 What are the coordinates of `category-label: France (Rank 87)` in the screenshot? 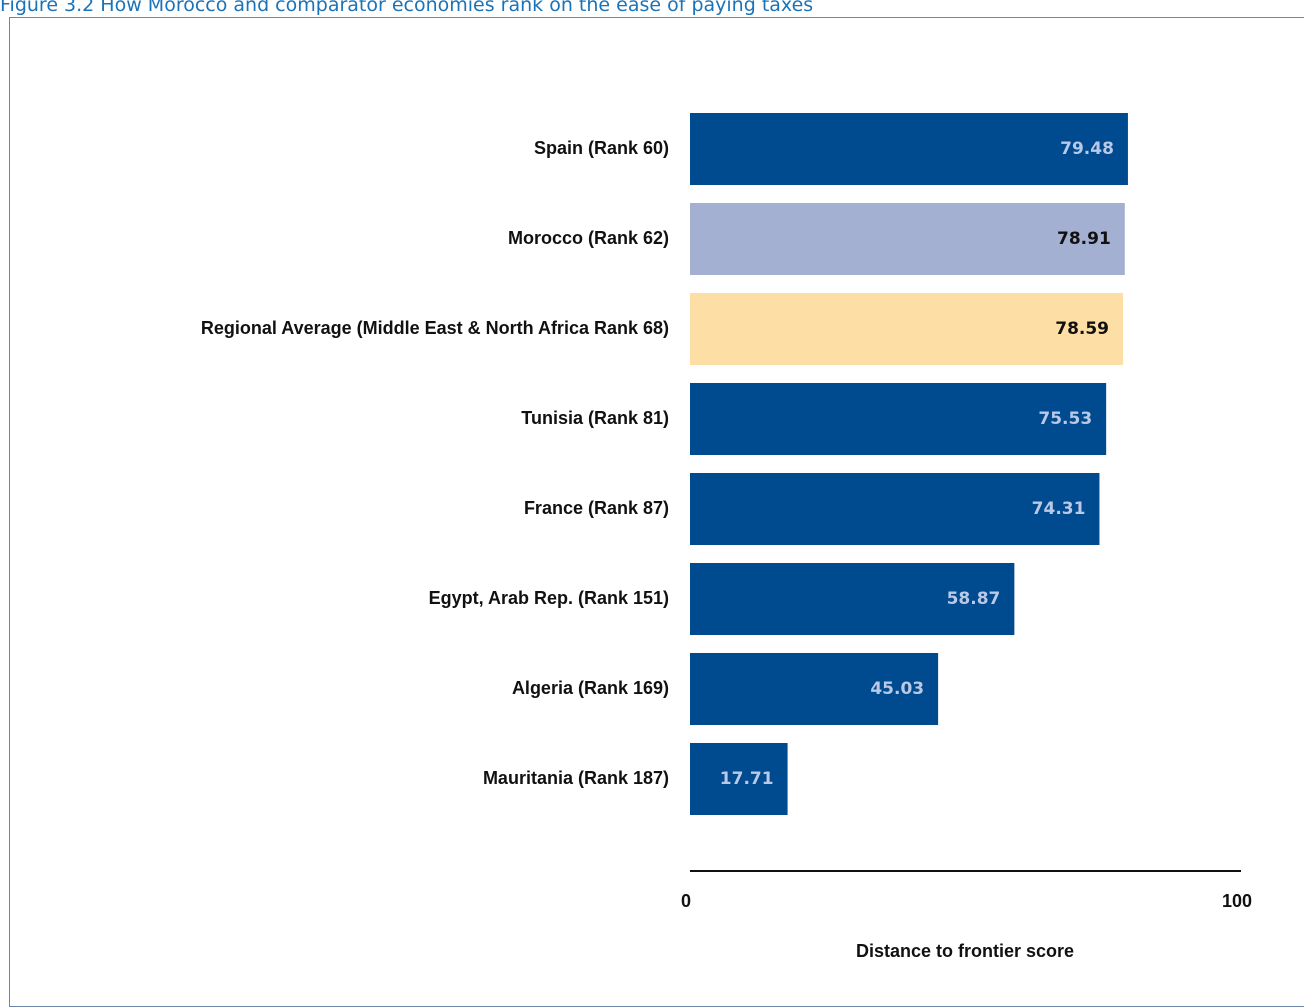 It's located at (596, 508).